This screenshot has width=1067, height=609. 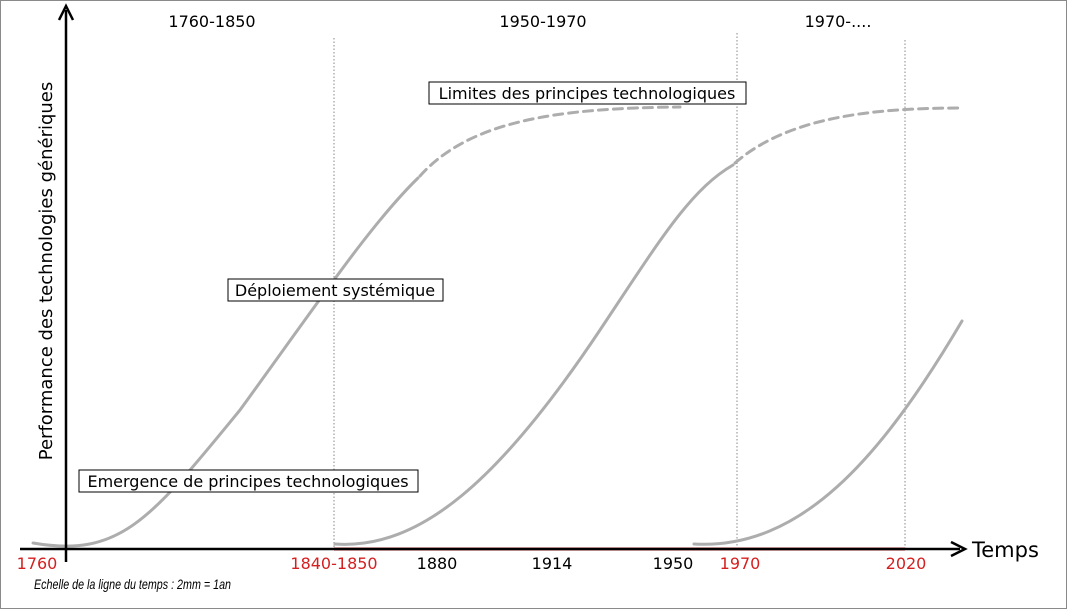 What do you see at coordinates (46, 271) in the screenshot?
I see `y-axis-label: Performance des technologies génériques` at bounding box center [46, 271].